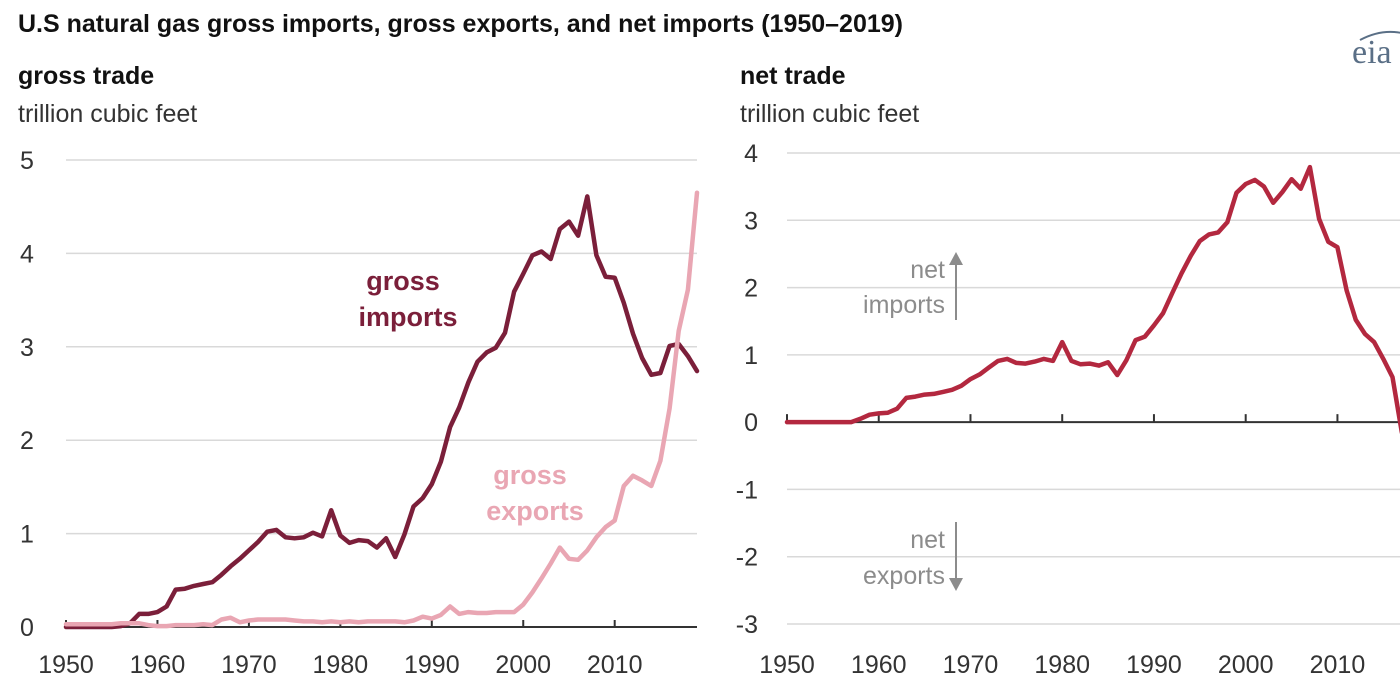 This screenshot has height=677, width=1400. I want to click on net-exports-annotation-line-2: exports, so click(904, 576).